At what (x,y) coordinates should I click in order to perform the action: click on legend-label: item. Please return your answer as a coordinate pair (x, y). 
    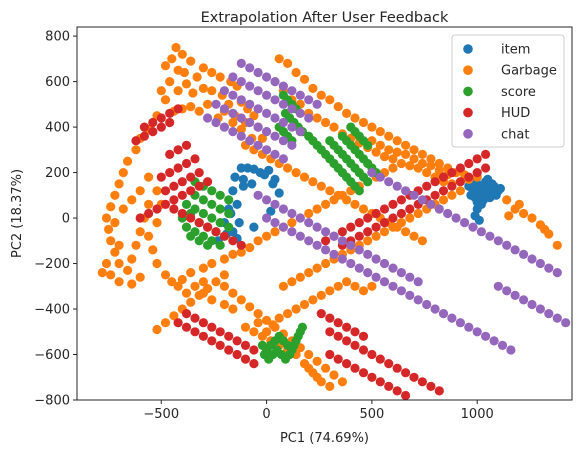
    Looking at the image, I should click on (515, 50).